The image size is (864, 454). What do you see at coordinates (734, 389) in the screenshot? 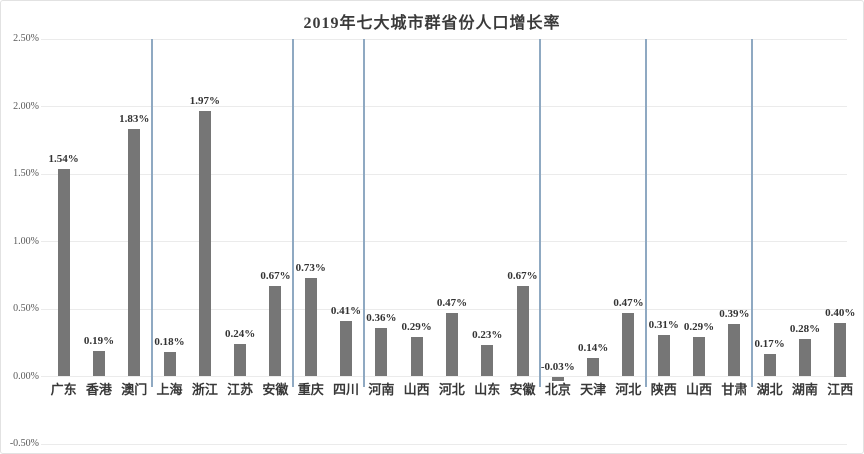
I see `category-label: 甘肃` at bounding box center [734, 389].